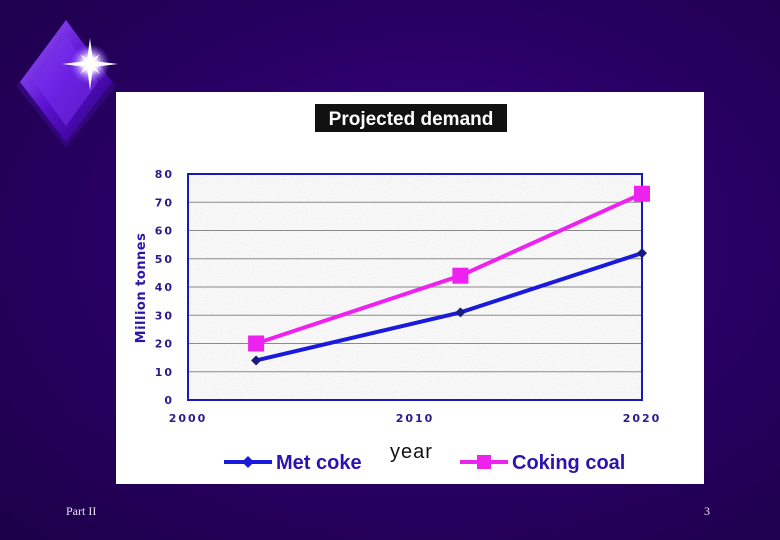 Image resolution: width=780 pixels, height=540 pixels. I want to click on legend-label-coking-coal: Coking coal, so click(568, 463).